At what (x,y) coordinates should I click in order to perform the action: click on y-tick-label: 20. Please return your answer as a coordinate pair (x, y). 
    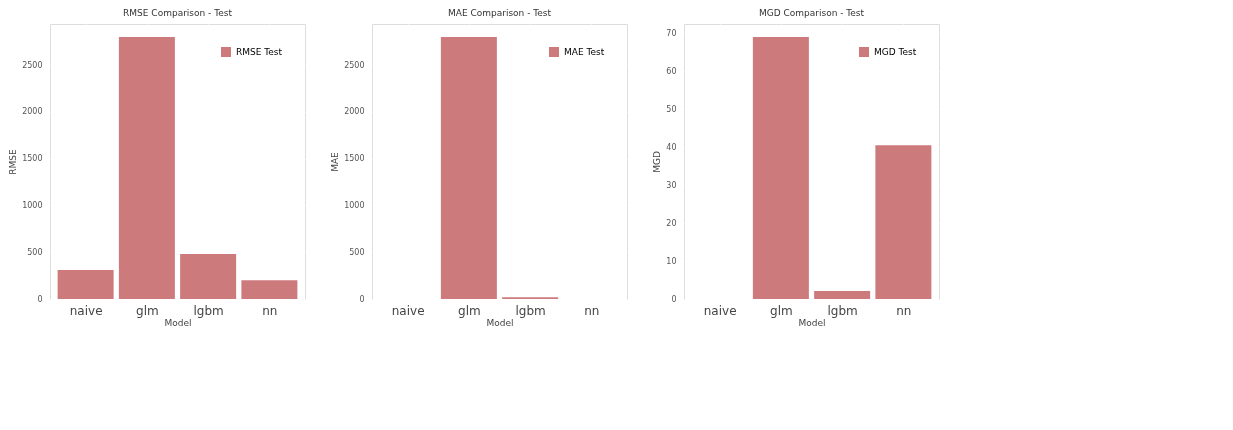
    Looking at the image, I should click on (671, 223).